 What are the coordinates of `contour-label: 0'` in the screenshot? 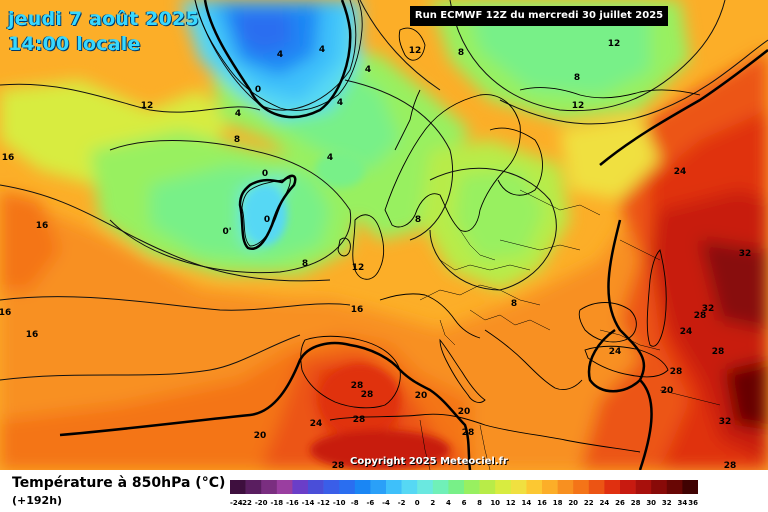 It's located at (226, 232).